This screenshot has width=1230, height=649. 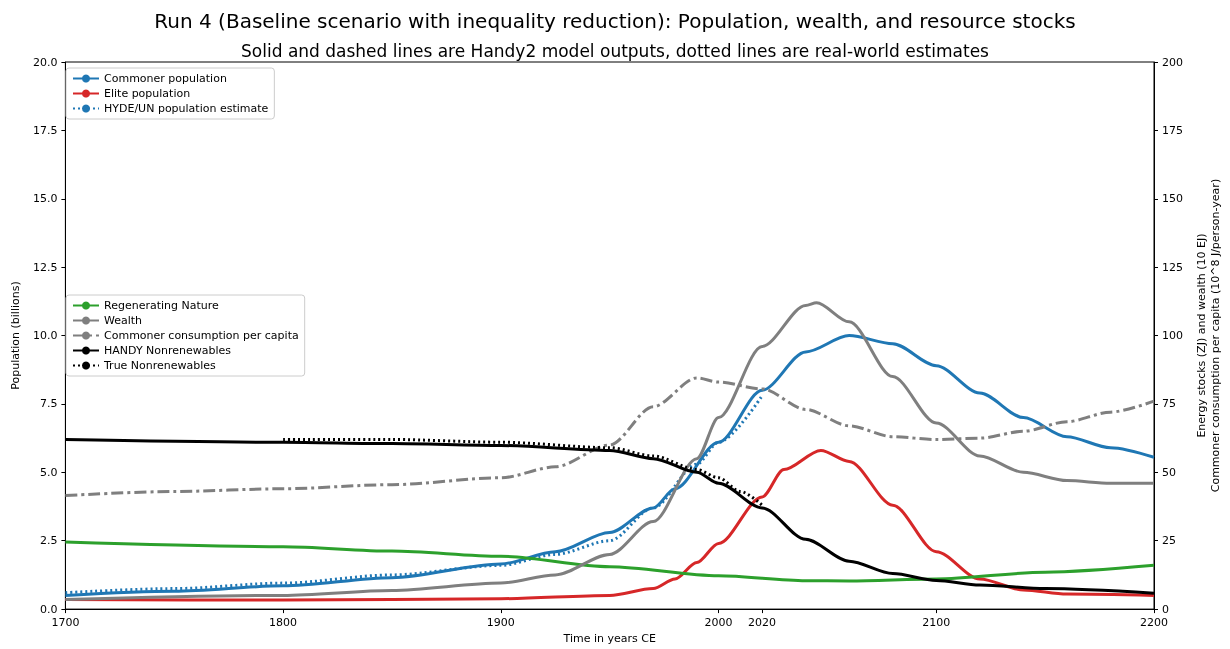 I want to click on y2-tick-label: 175, so click(x=1172, y=130).